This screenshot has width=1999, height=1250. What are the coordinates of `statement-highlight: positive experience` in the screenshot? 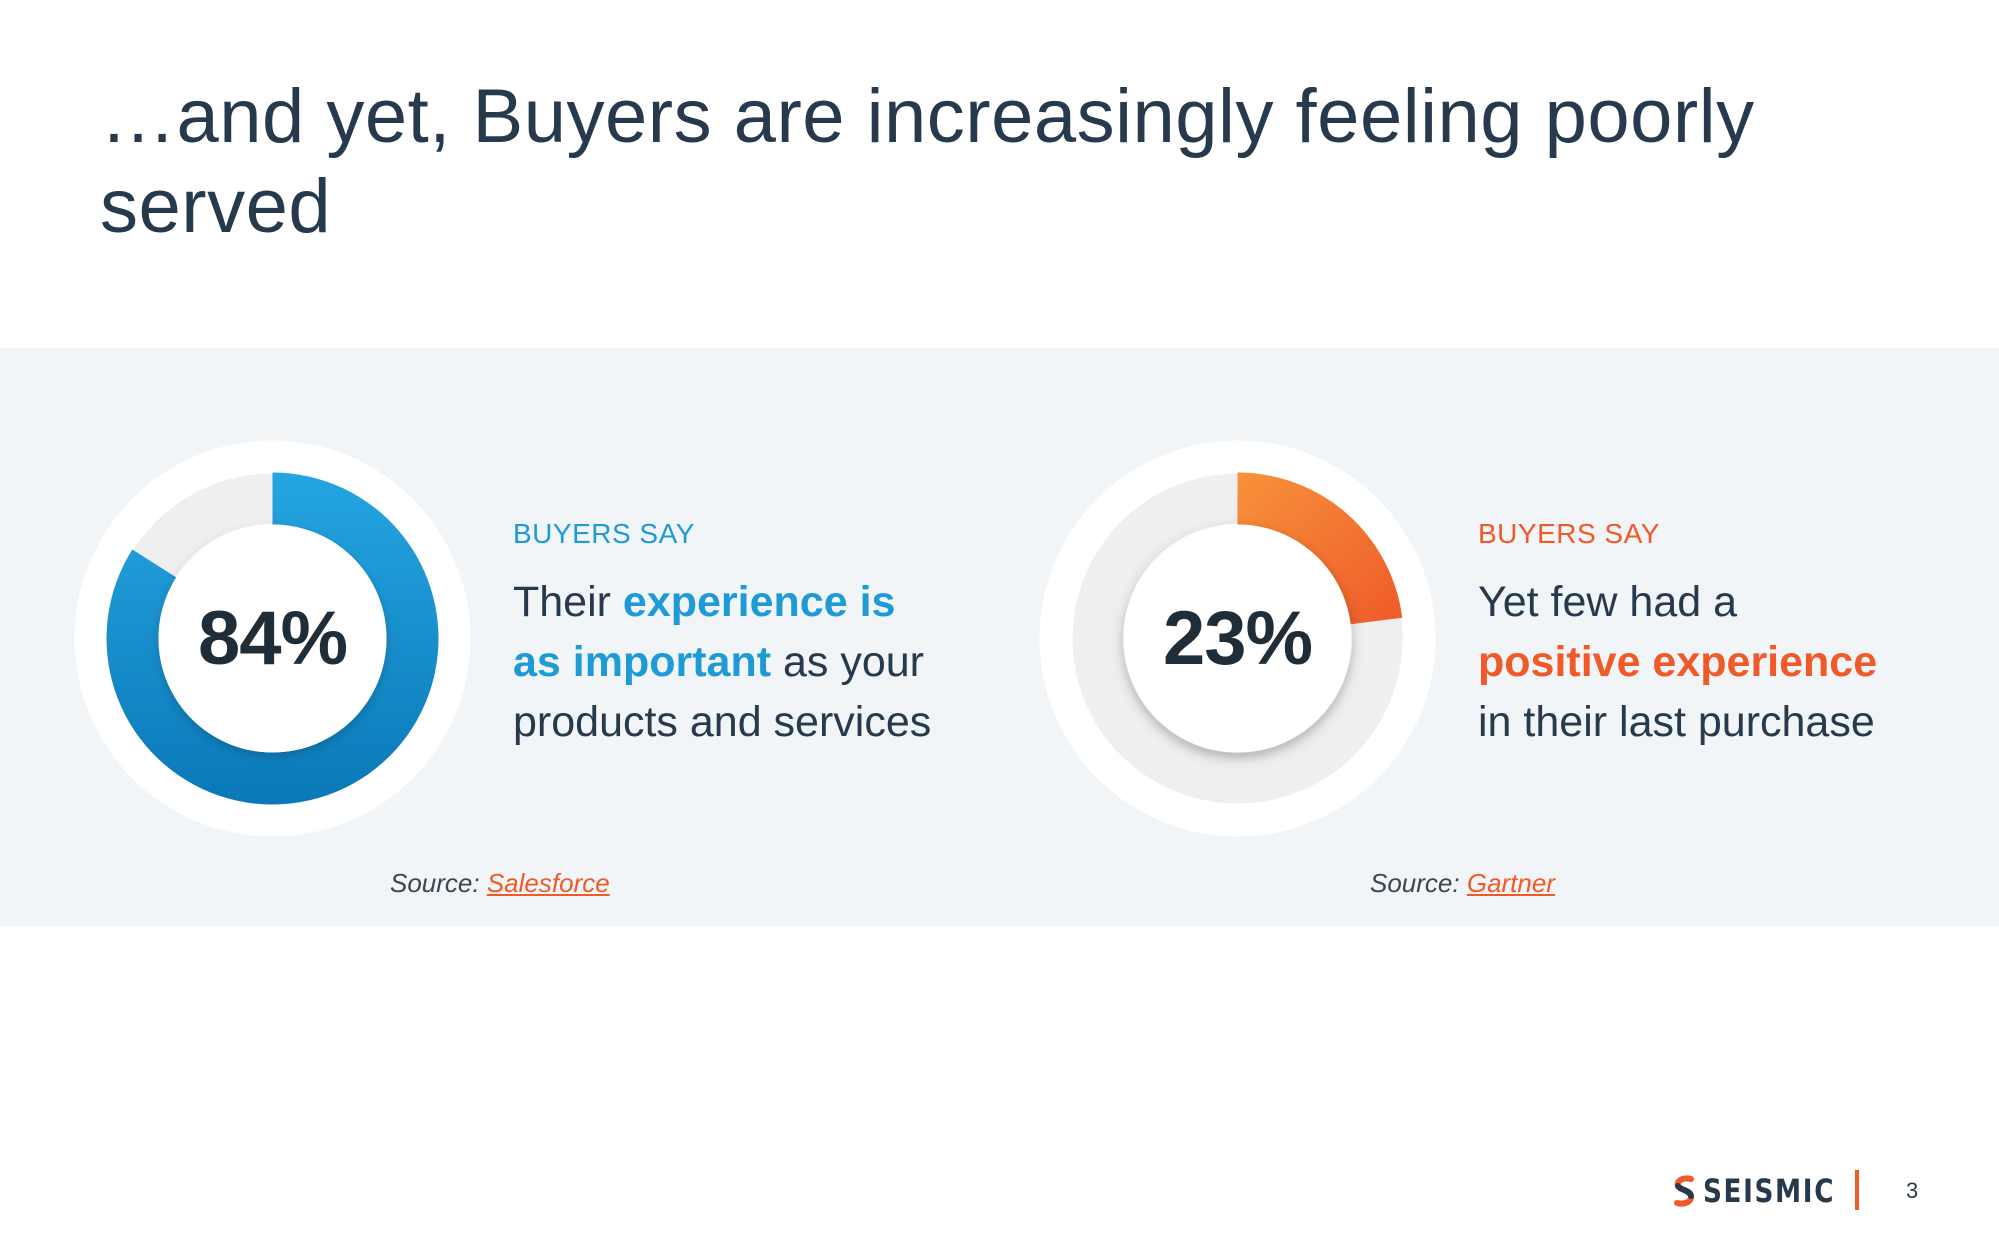 It's located at (1678, 662).